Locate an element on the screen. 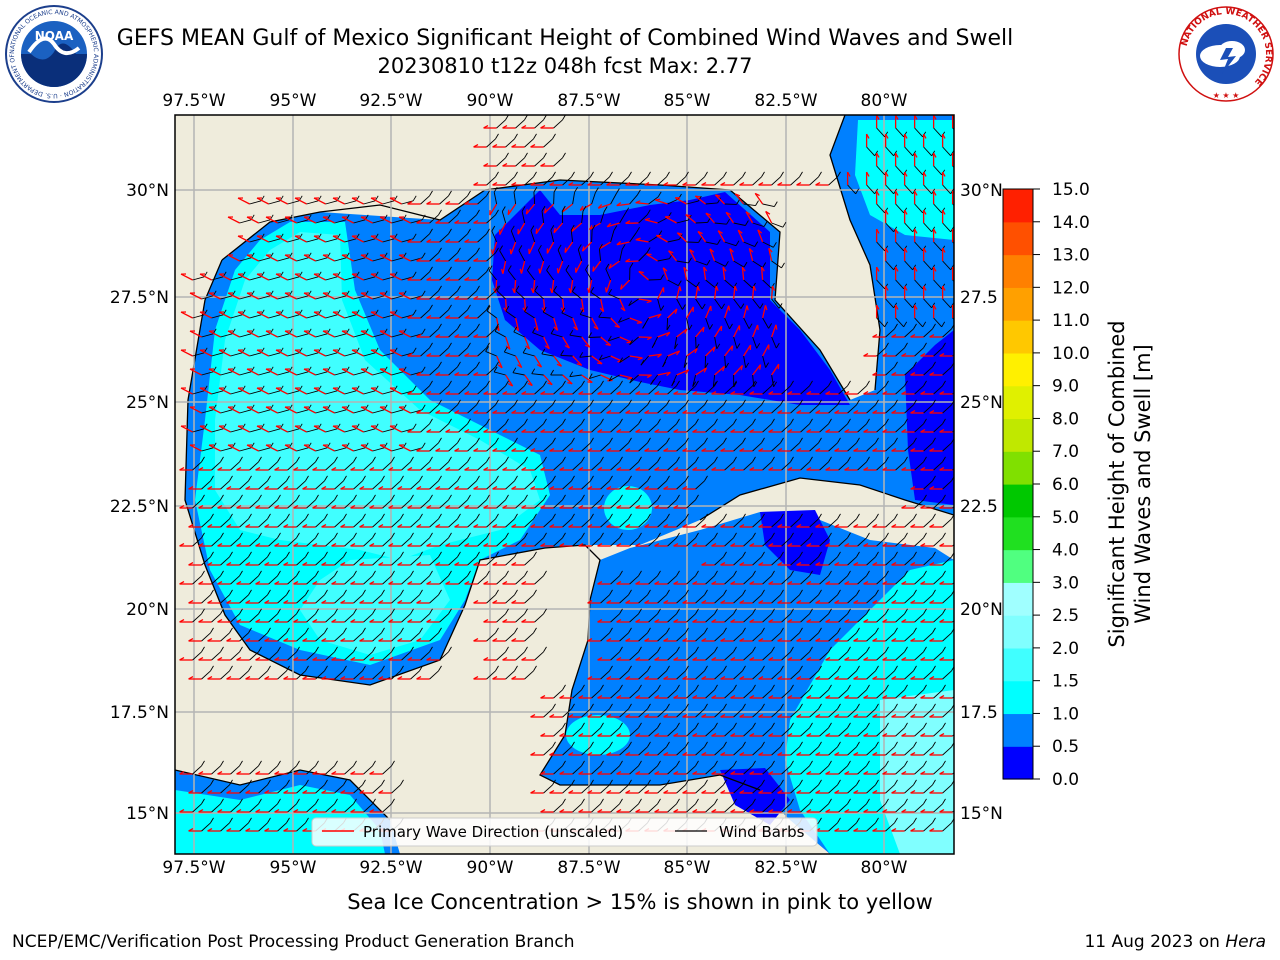  lon-label-top: 87.5°W is located at coordinates (588, 101).